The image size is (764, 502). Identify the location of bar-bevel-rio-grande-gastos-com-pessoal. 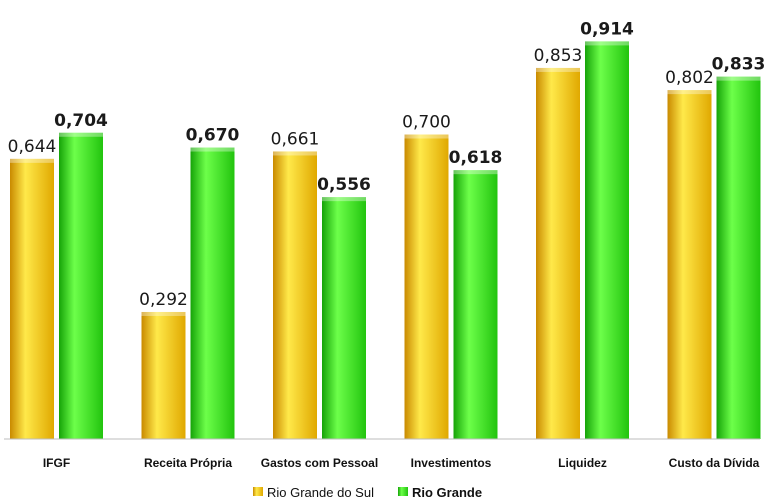
(344, 199).